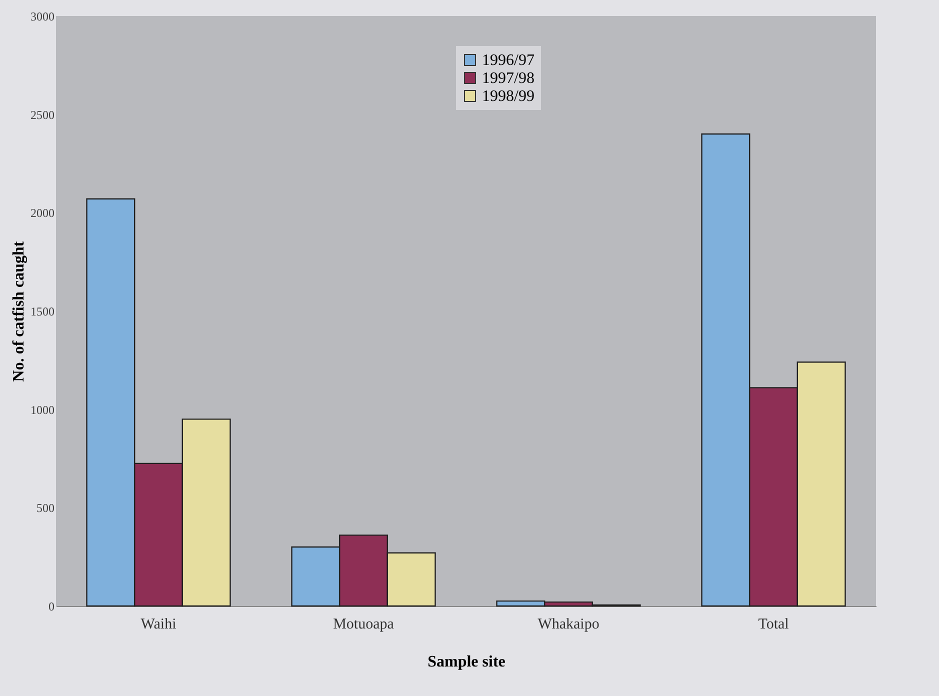 The width and height of the screenshot is (939, 696). I want to click on x-tick-label: Whakaipo, so click(569, 624).